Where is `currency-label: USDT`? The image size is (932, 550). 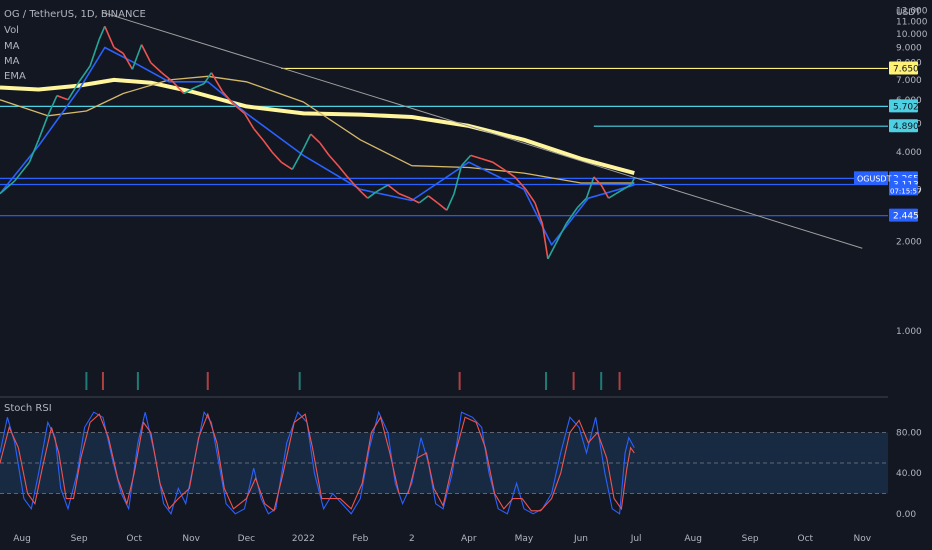
currency-label: USDT is located at coordinates (908, 13).